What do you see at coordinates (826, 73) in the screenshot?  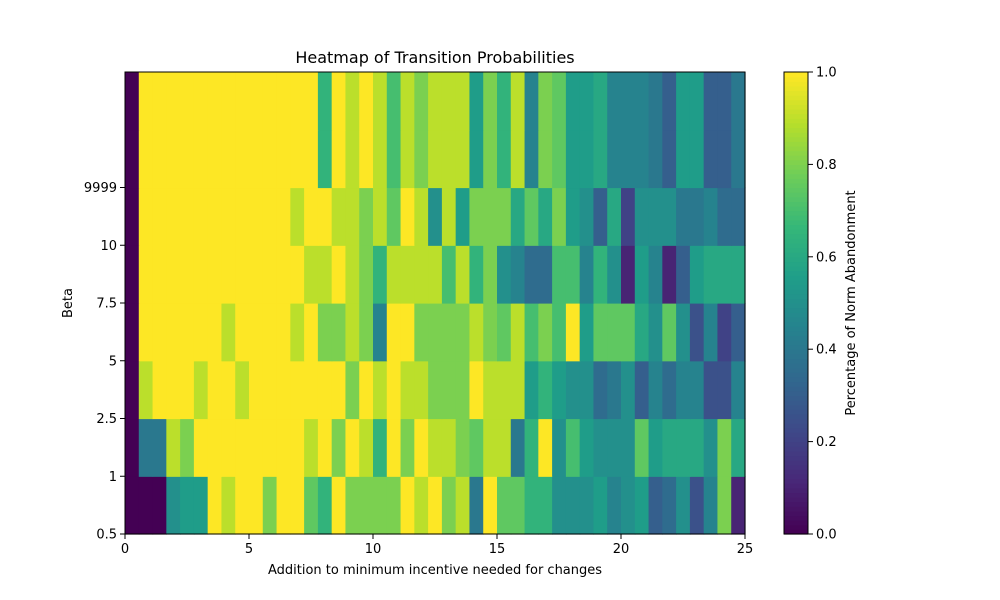 I see `colorbar-tick-label: 1.0` at bounding box center [826, 73].